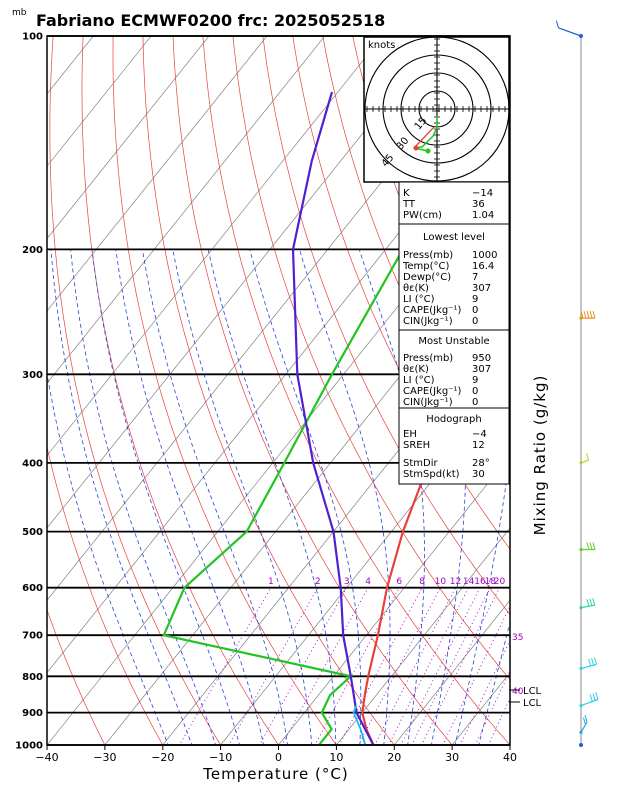  What do you see at coordinates (532, 703) in the screenshot?
I see `lcl-label-lower: LCL` at bounding box center [532, 703].